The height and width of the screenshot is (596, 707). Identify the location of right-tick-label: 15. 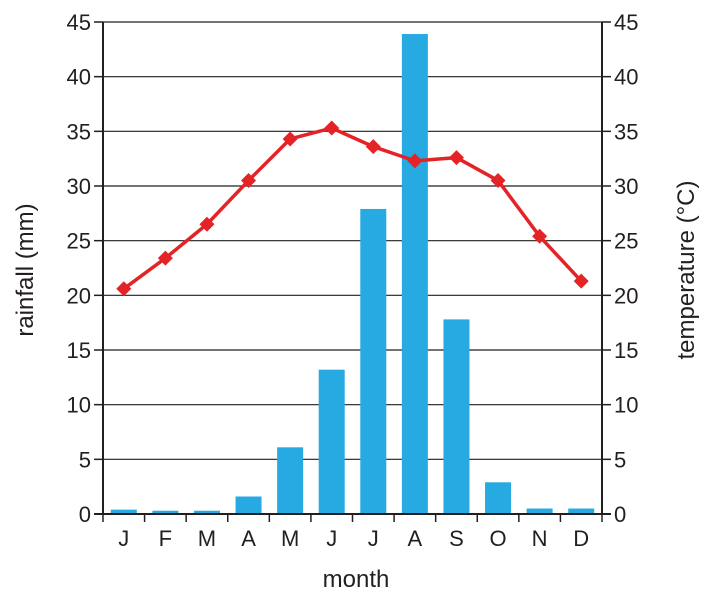
(626, 350).